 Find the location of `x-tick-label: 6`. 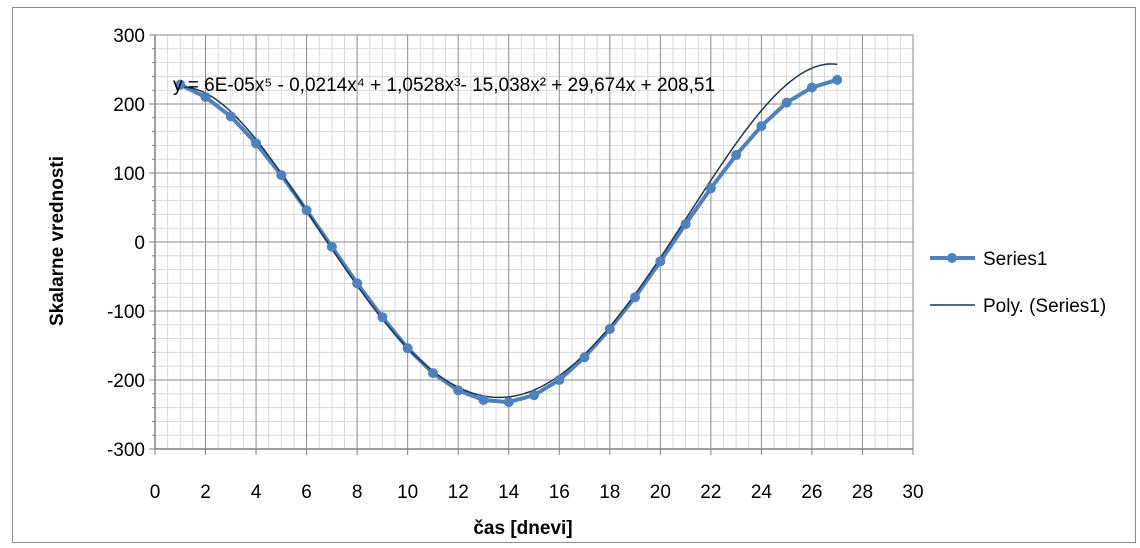

x-tick-label: 6 is located at coordinates (306, 492).